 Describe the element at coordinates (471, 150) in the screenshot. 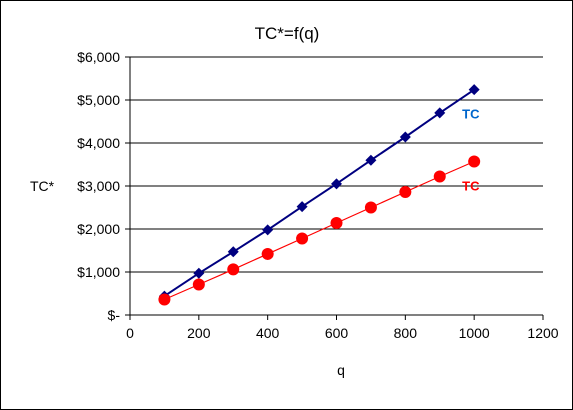

I see `series-labels: TC TC` at that location.